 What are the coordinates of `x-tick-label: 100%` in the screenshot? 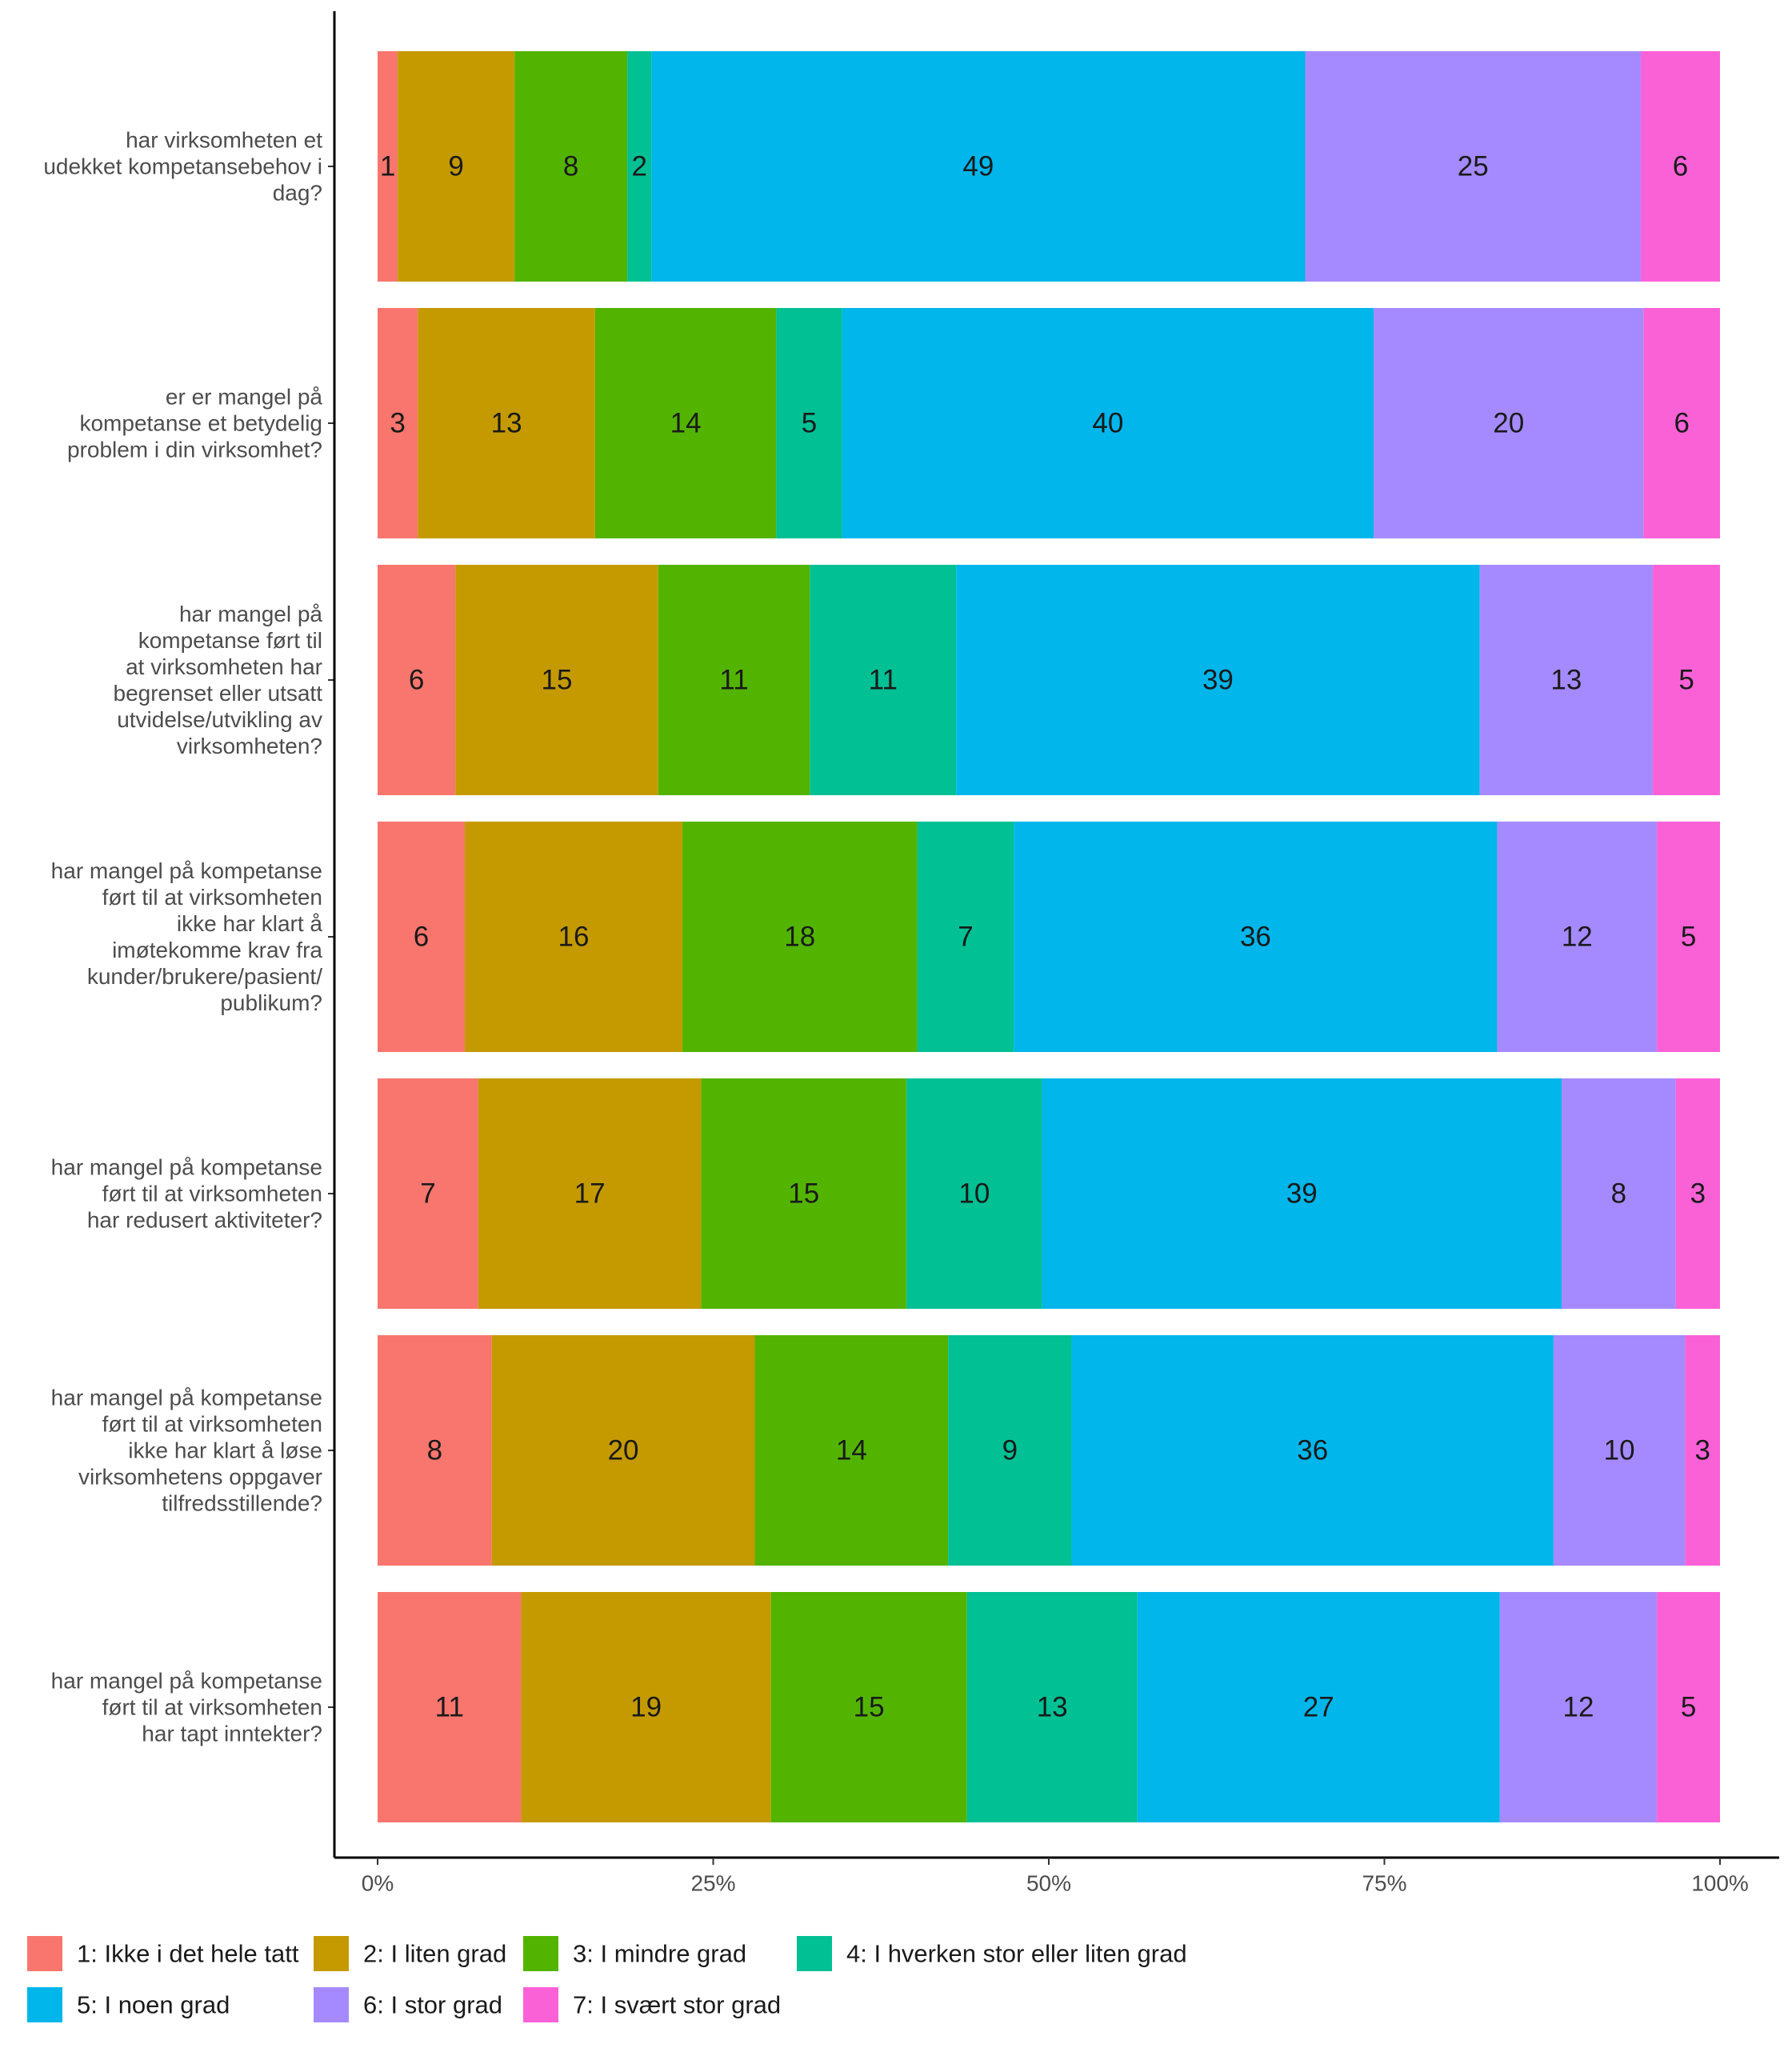 It's located at (1720, 1883).